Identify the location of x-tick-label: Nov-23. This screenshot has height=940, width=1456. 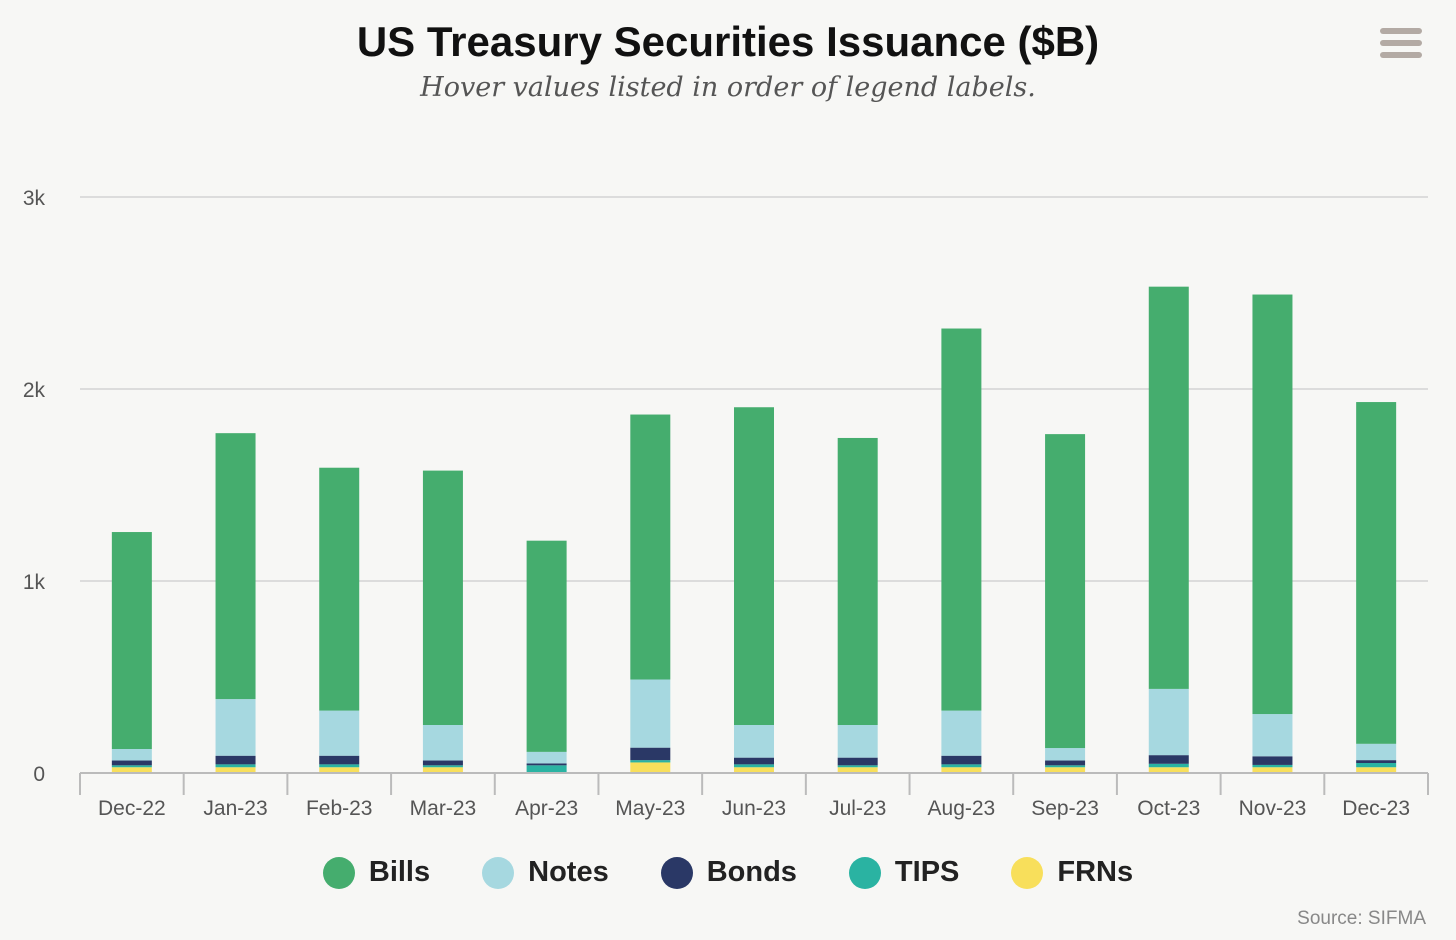
(1273, 808).